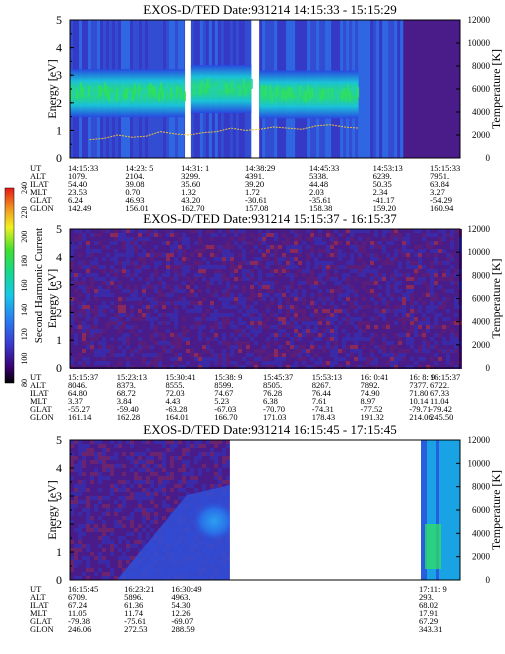 The width and height of the screenshot is (505, 654). Describe the element at coordinates (59, 340) in the screenshot. I see `y-tick-label: 1` at that location.